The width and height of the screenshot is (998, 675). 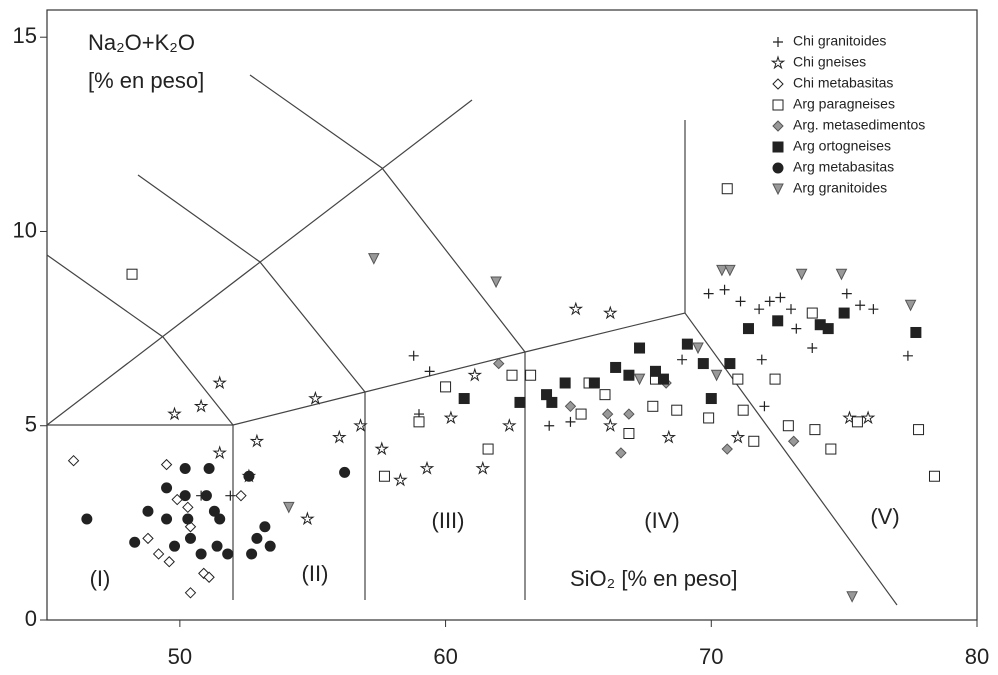 What do you see at coordinates (859, 125) in the screenshot?
I see `legend-label: Arg. metasedimentos` at bounding box center [859, 125].